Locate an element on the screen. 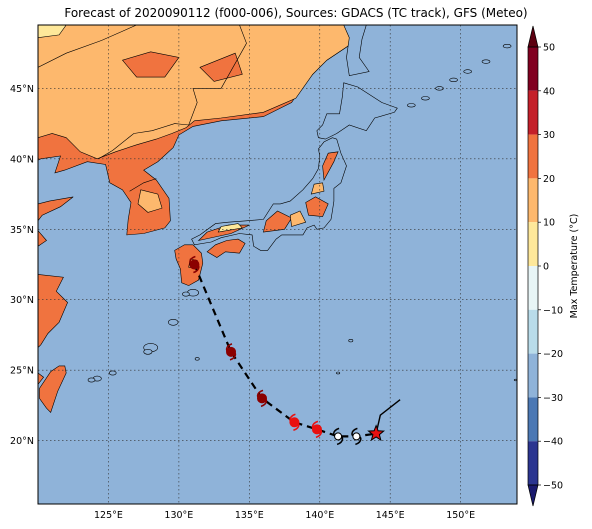 The width and height of the screenshot is (592, 529). alps-cool is located at coordinates (298, 218).